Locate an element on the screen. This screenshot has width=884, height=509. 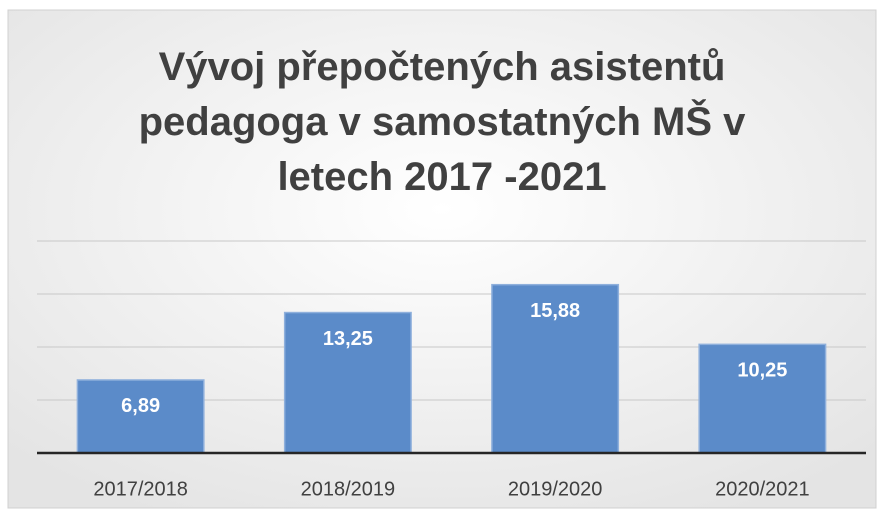
x-tick-label: 2019/2020 is located at coordinates (555, 489).